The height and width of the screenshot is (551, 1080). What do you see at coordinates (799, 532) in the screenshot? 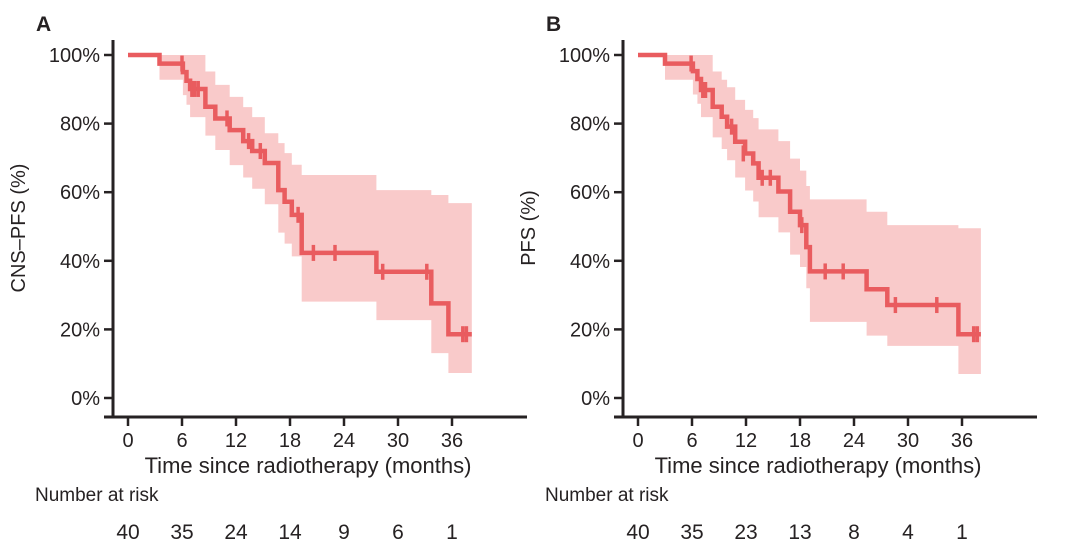
I see `risk-count: 13` at bounding box center [799, 532].